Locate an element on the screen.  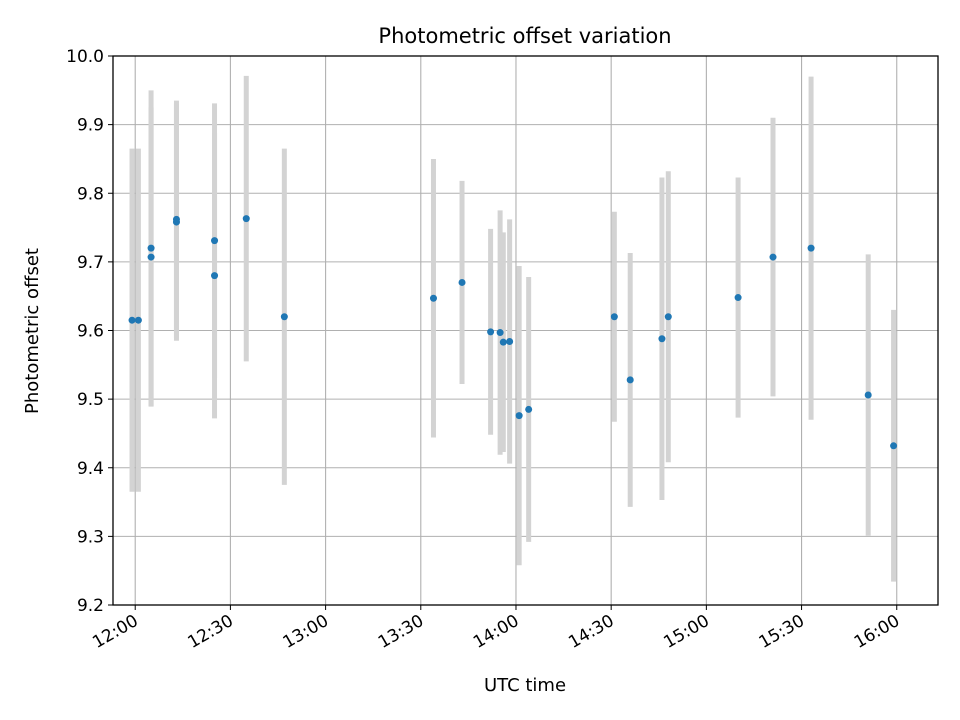
y-tick-label: 9.5 is located at coordinates (90, 400).